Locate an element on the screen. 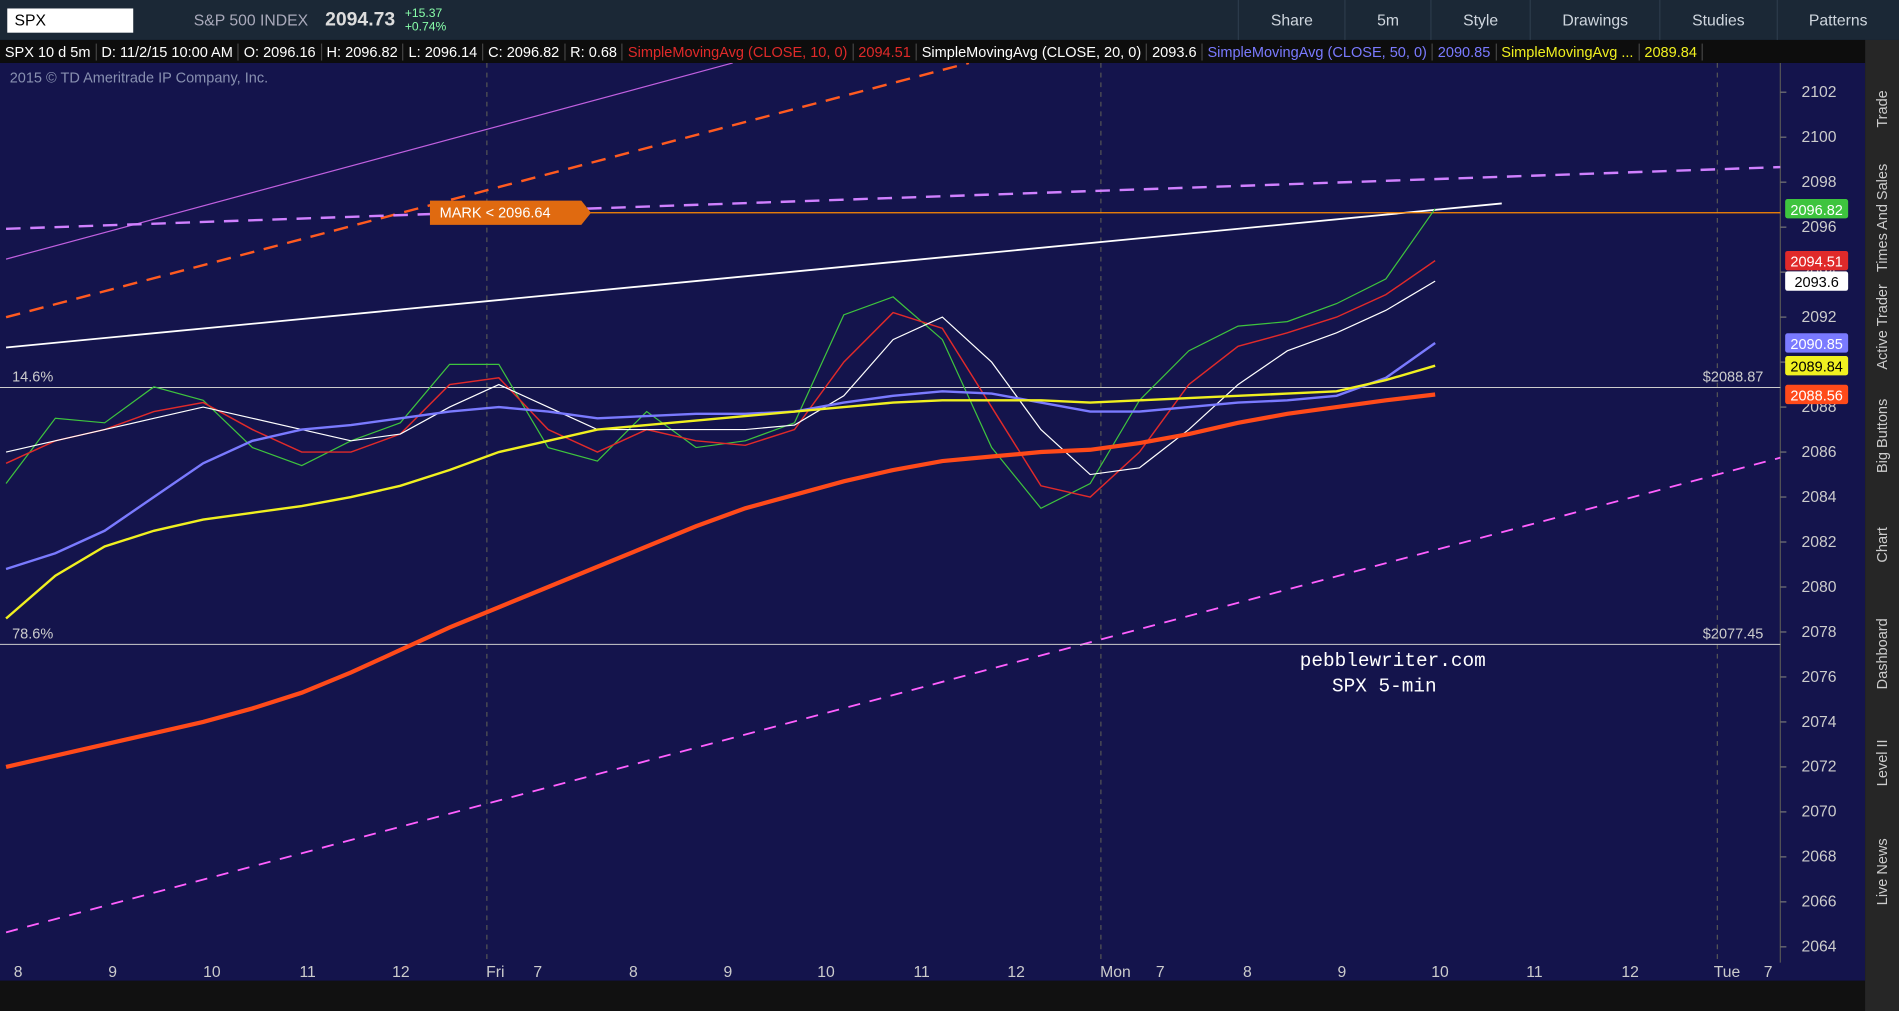  last-price: 2094.73 is located at coordinates (360, 19).